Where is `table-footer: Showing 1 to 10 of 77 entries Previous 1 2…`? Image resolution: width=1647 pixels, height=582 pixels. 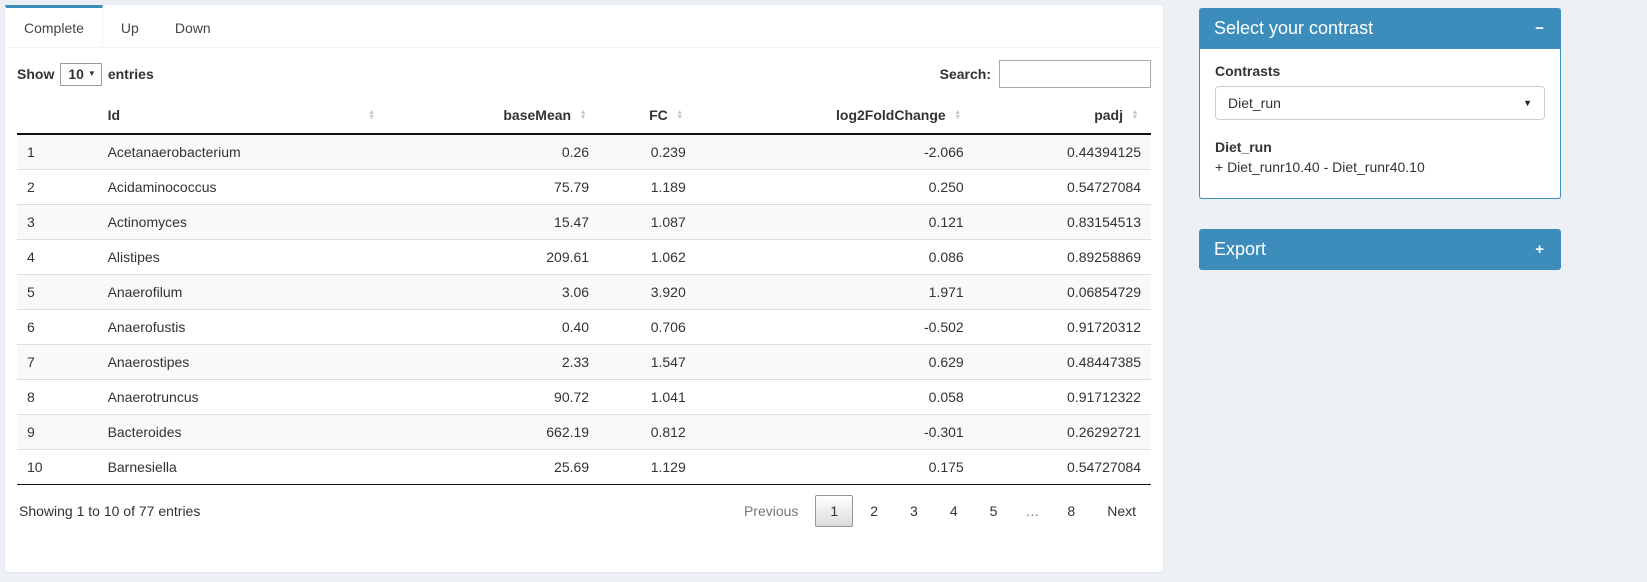
table-footer: Showing 1 to 10 of 77 entries Previous 1 2… is located at coordinates (584, 511).